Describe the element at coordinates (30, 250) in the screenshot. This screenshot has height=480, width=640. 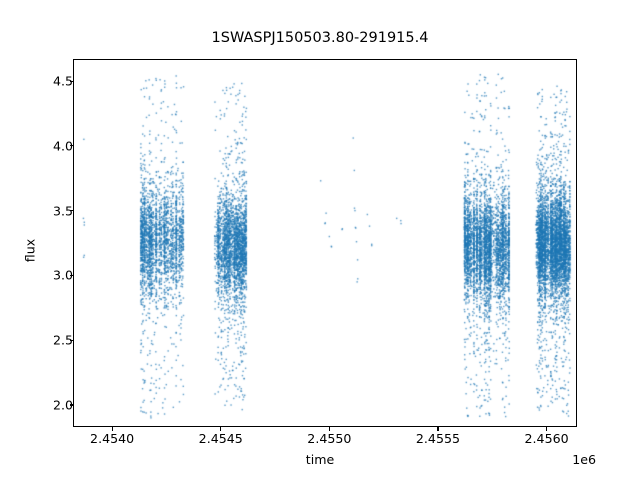
I see `y-axis-label: flux` at that location.